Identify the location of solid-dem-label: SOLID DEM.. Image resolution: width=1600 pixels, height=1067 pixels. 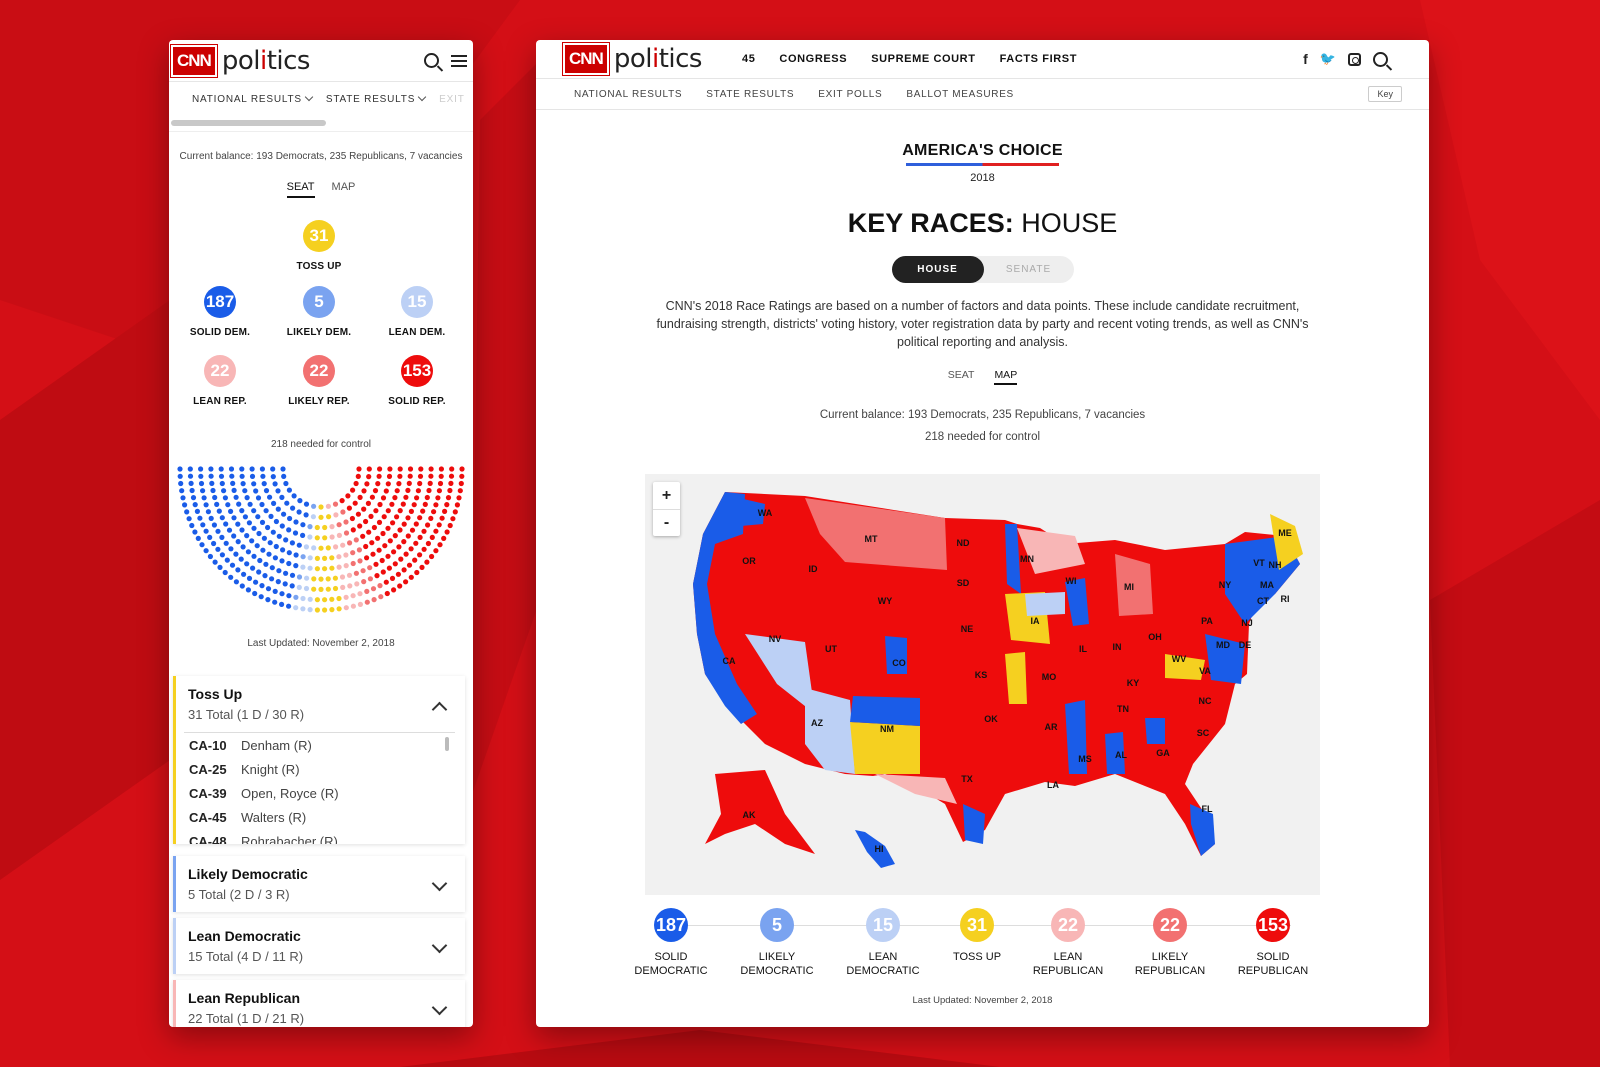
(220, 332).